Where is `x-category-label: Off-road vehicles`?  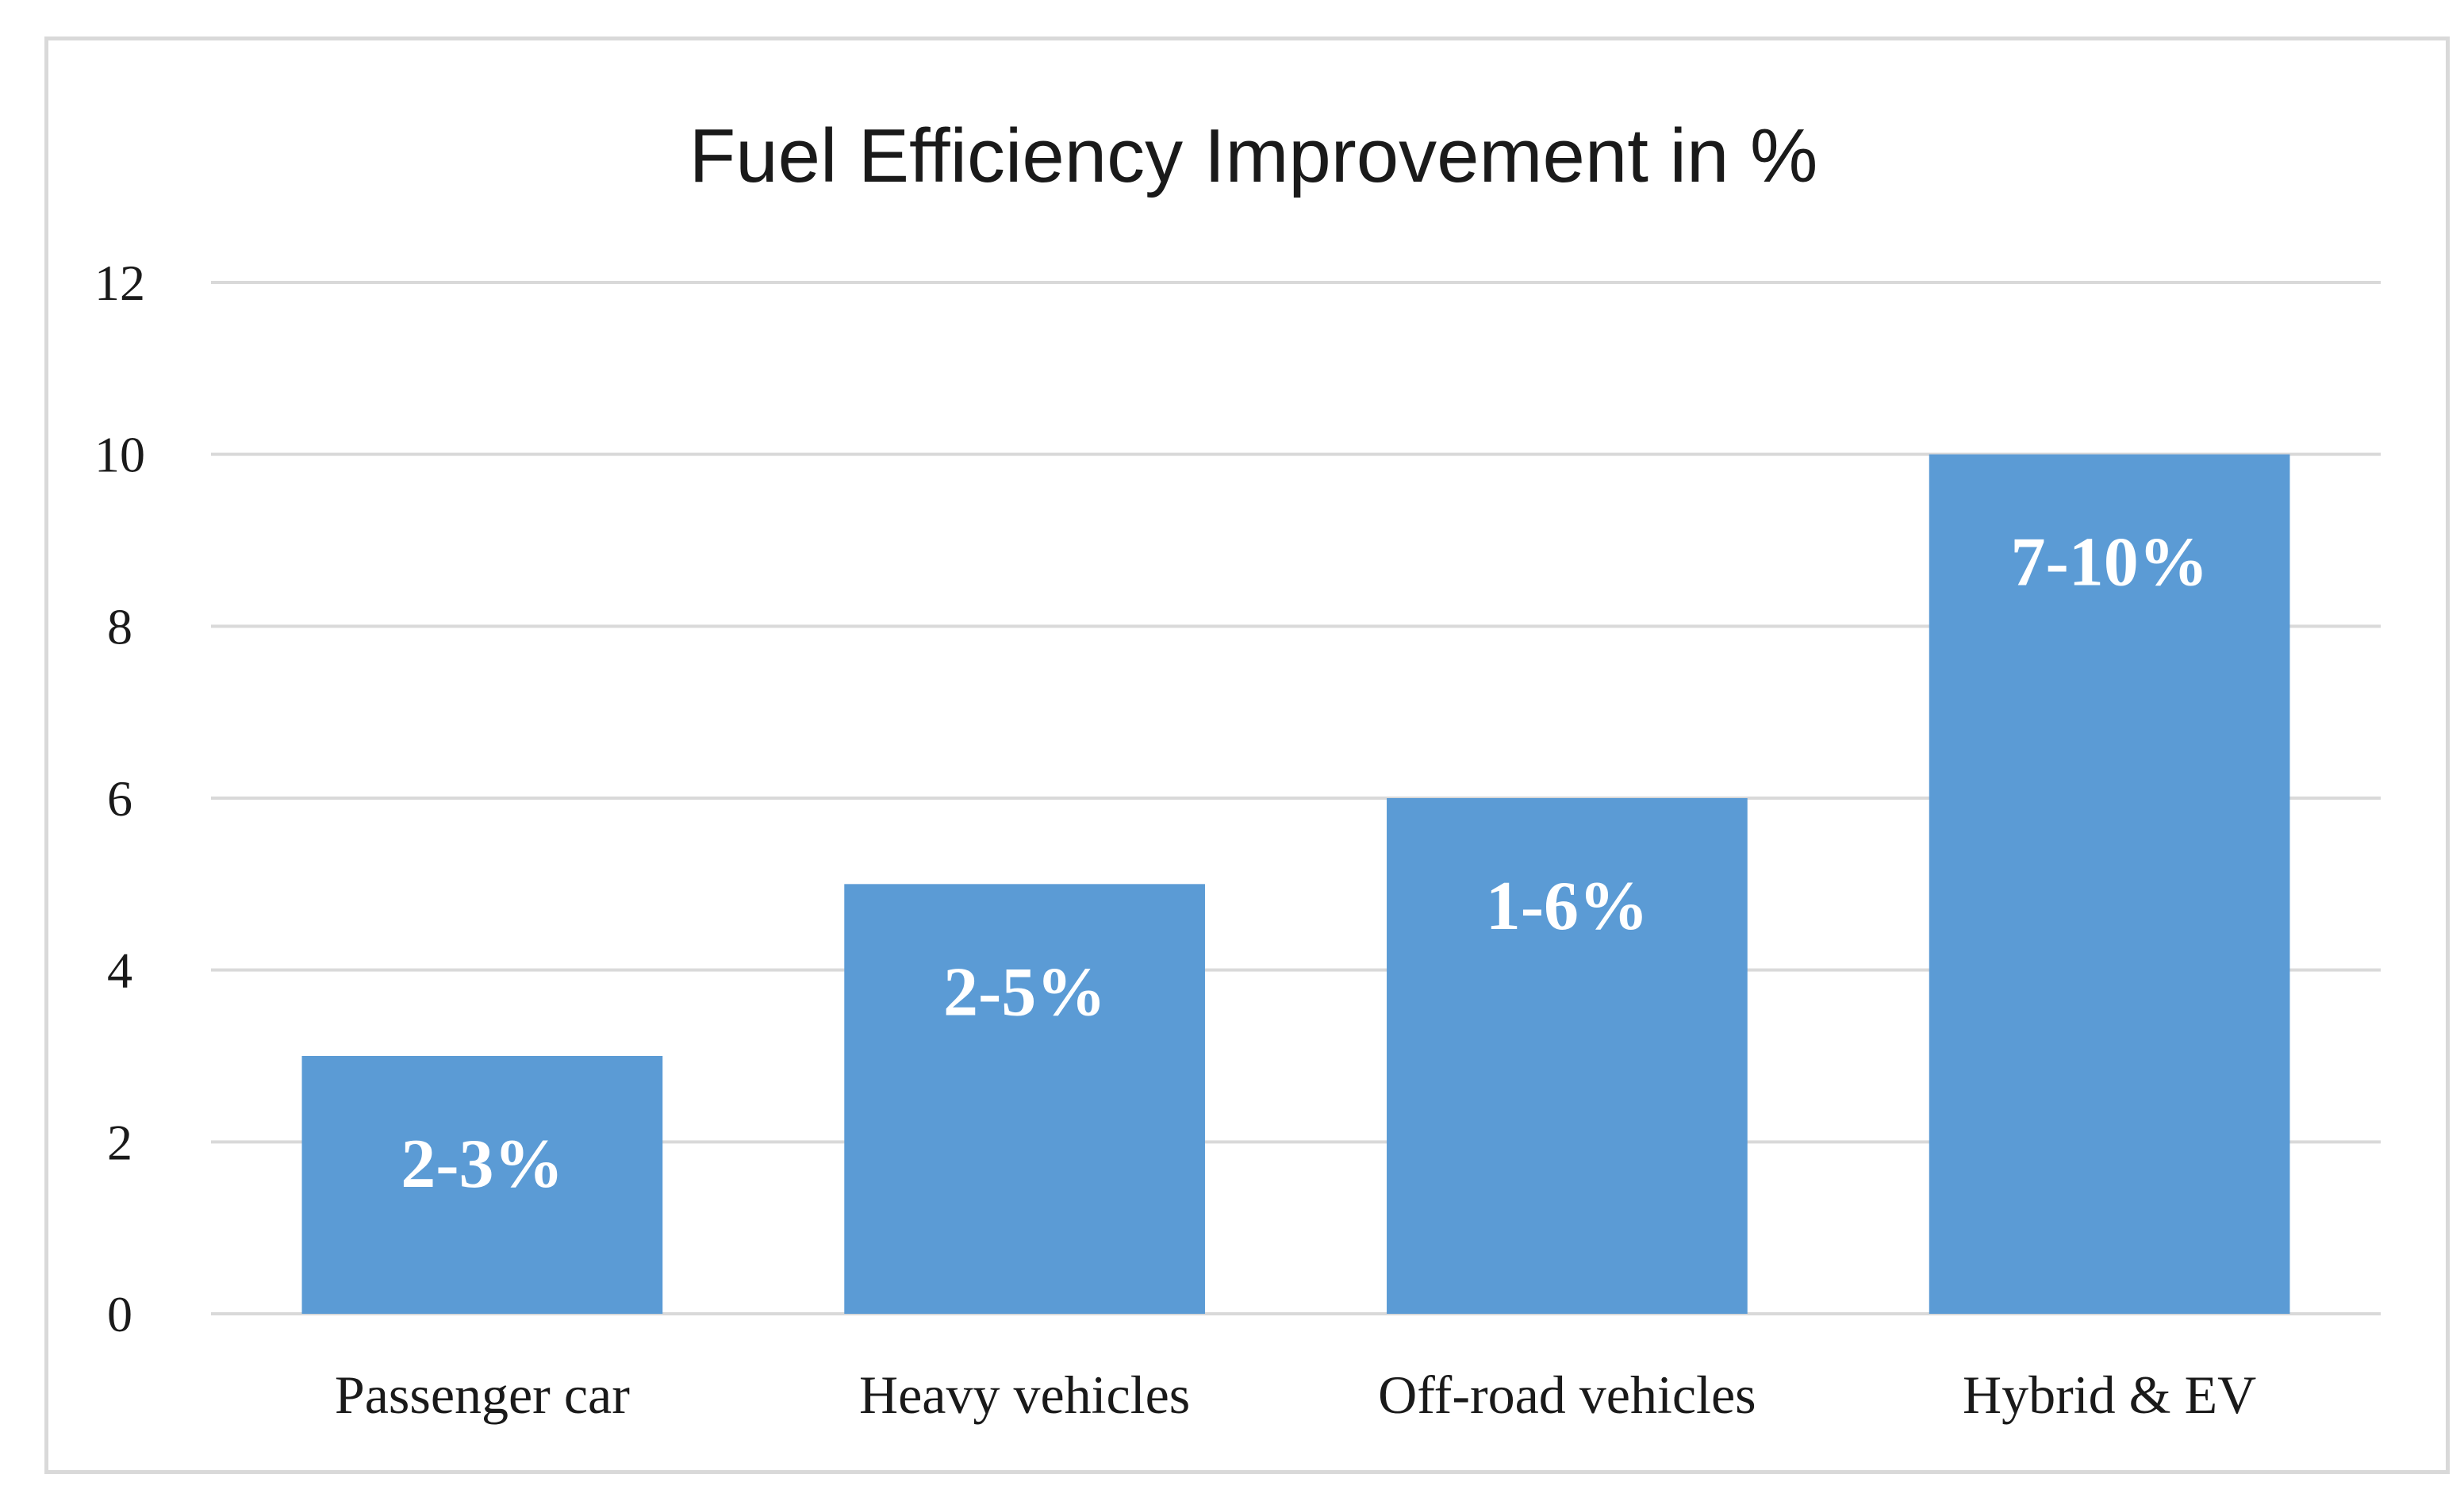
x-category-label: Off-road vehicles is located at coordinates (1567, 1395).